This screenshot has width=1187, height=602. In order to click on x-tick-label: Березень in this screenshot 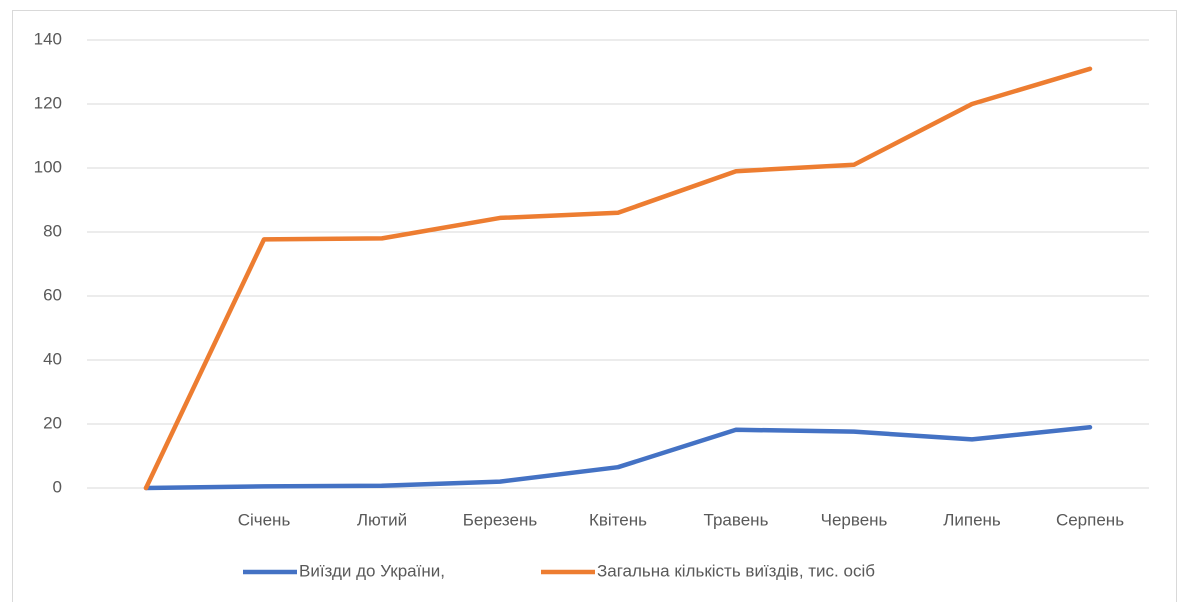, I will do `click(500, 519)`.